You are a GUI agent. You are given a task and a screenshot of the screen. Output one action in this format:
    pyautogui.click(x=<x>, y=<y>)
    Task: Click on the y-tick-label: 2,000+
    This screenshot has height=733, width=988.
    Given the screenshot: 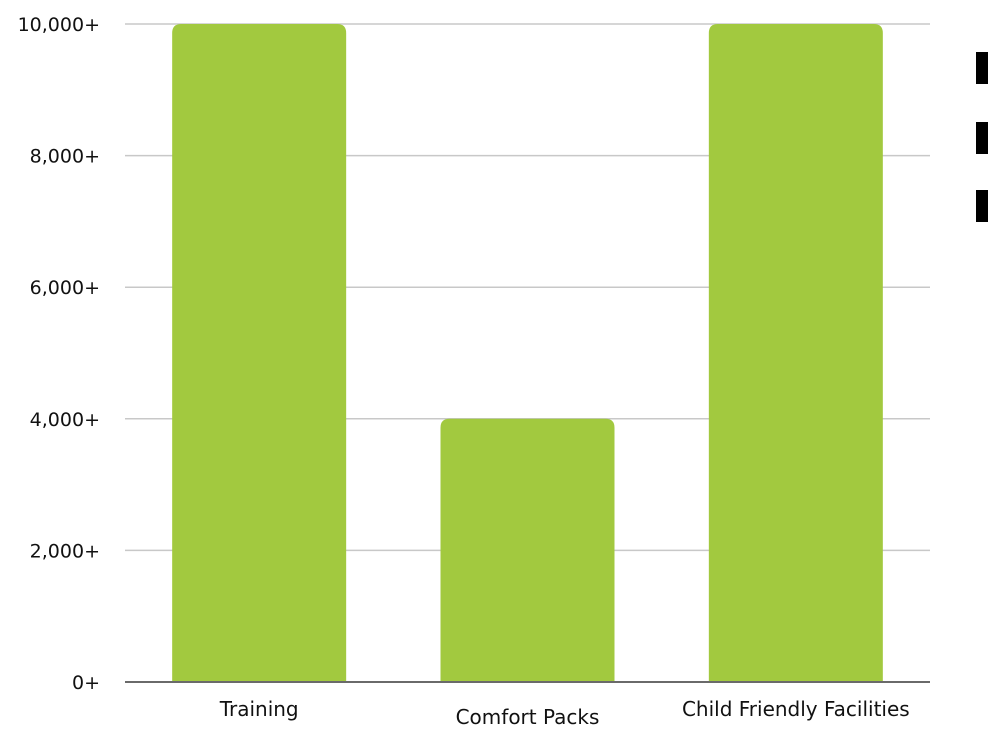 What is the action you would take?
    pyautogui.click(x=65, y=551)
    